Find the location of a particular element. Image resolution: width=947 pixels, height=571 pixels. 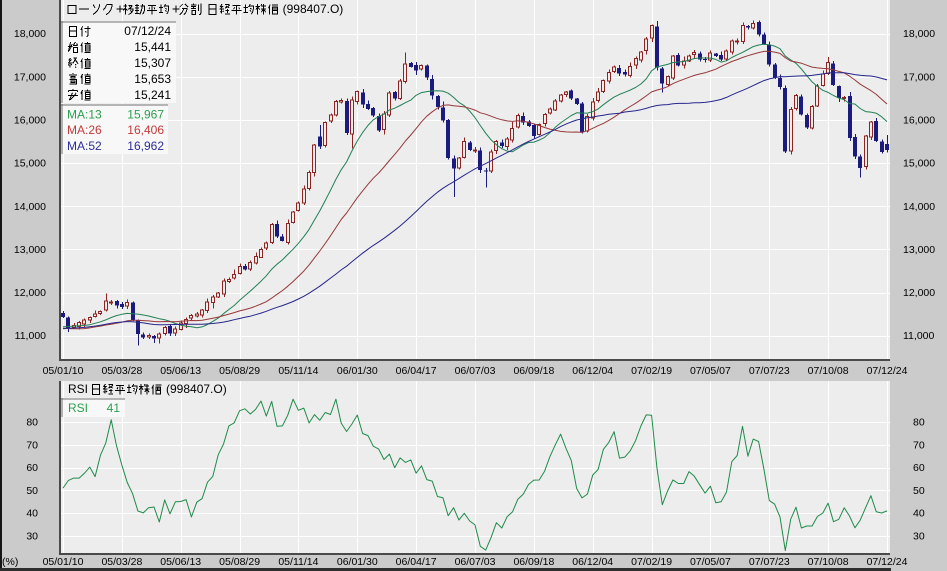

svg-text: 16,962 is located at coordinates (145, 146).